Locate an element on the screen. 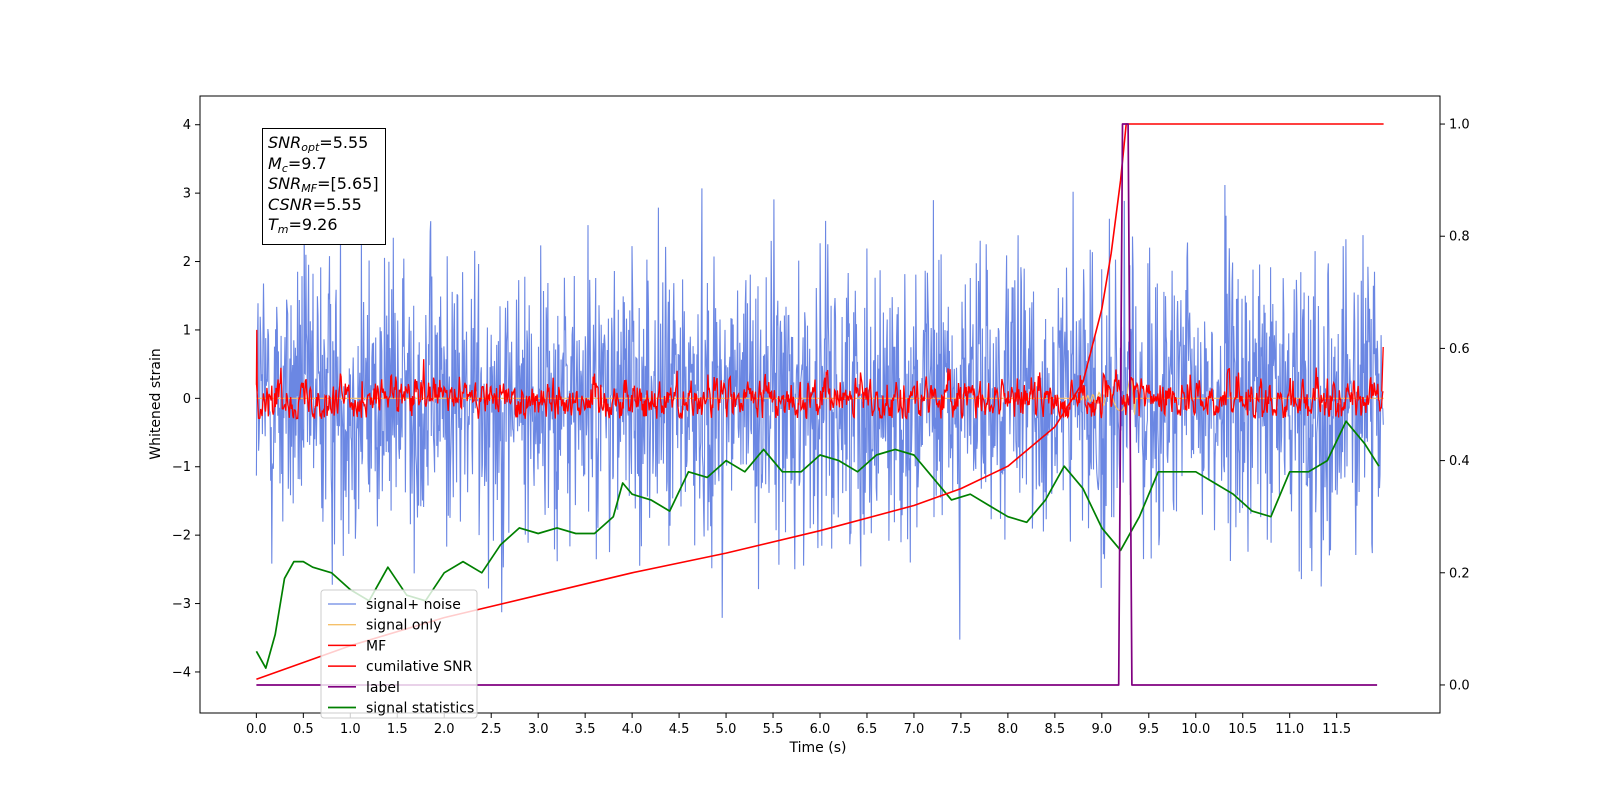 The width and height of the screenshot is (1600, 800). x-tick-label: 9.5 is located at coordinates (1148, 729).